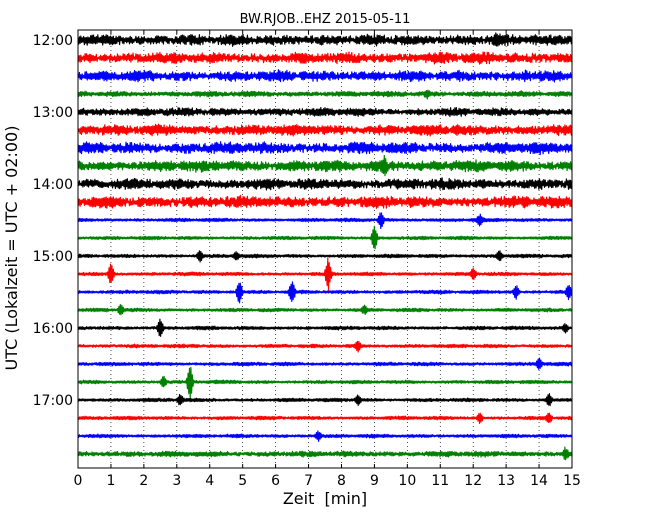 The height and width of the screenshot is (520, 650). Describe the element at coordinates (53, 257) in the screenshot. I see `y-tick-label: 15:00` at that location.